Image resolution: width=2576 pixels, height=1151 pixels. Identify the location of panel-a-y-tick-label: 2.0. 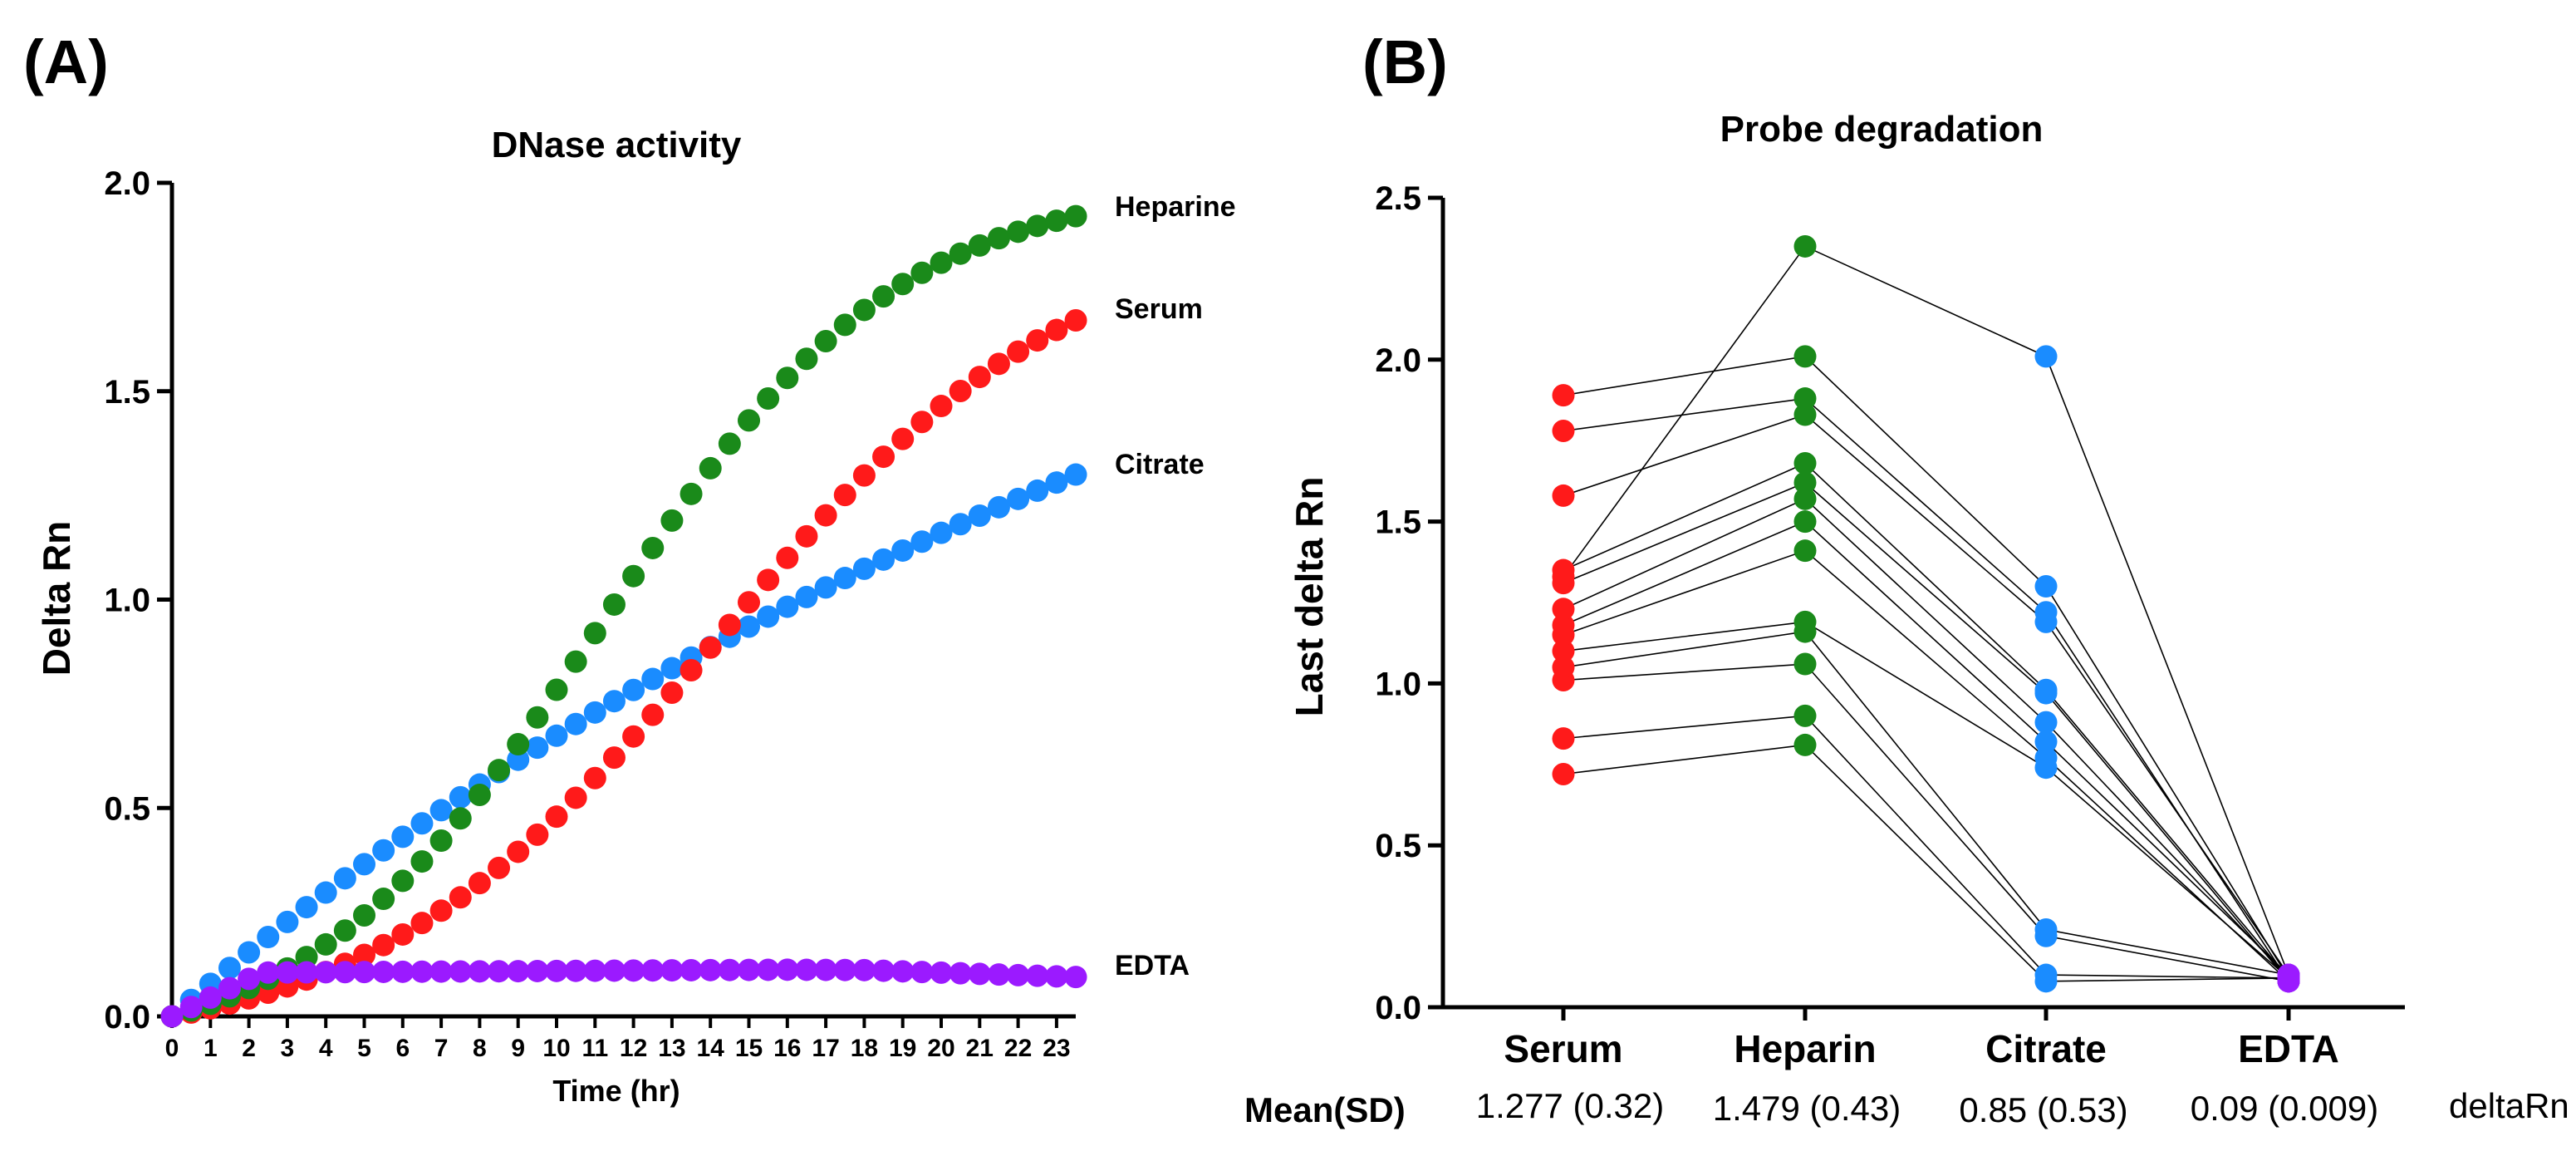
(127, 183).